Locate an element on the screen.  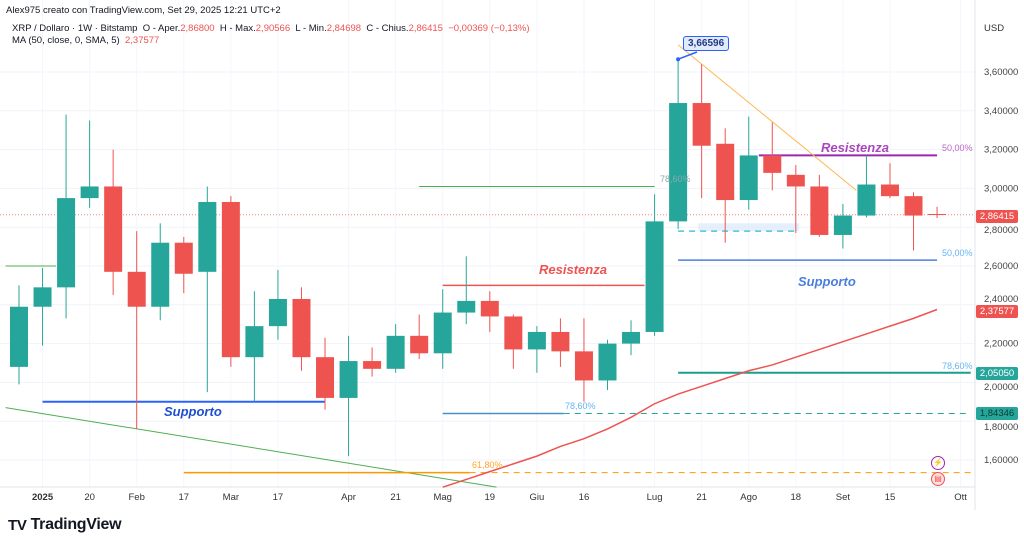
open-label: O - Aper. is located at coordinates (161, 28).